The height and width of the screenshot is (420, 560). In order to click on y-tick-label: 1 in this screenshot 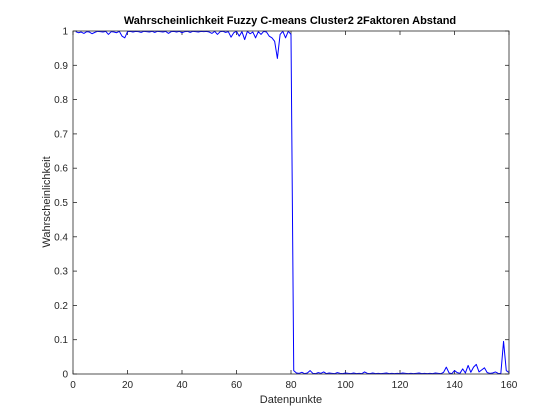, I will do `click(65, 32)`.